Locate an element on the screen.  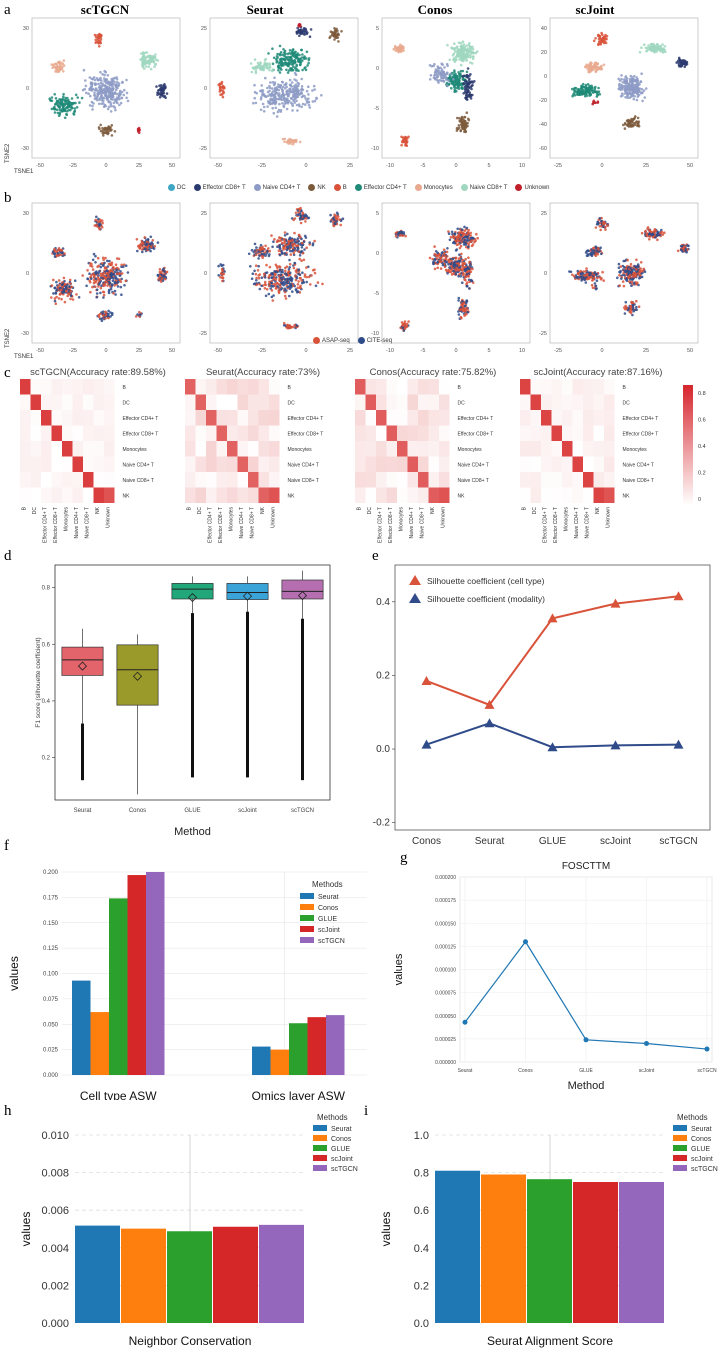
modality-legend: ASAP-seq CITE-seq is located at coordinates (348, 340).